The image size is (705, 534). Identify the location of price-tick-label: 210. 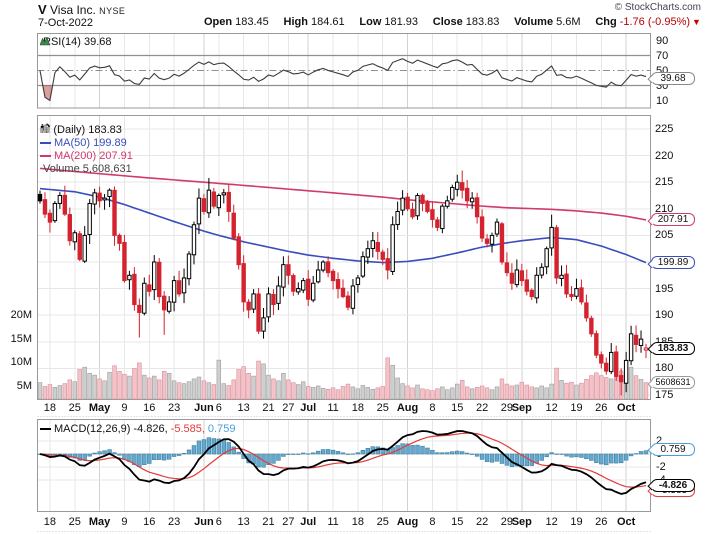
(664, 208).